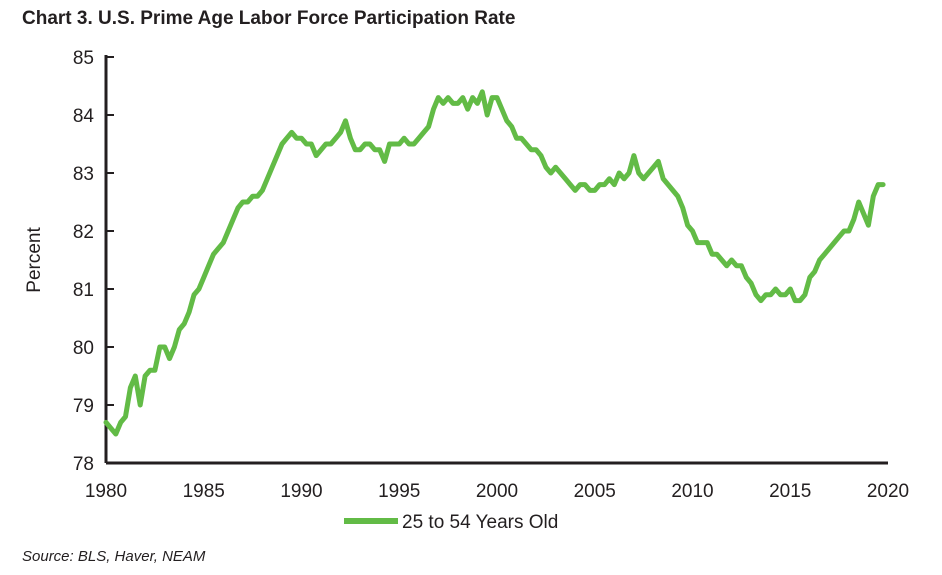 Image resolution: width=942 pixels, height=575 pixels. I want to click on legend-label: 25 to 54 Years Old, so click(480, 522).